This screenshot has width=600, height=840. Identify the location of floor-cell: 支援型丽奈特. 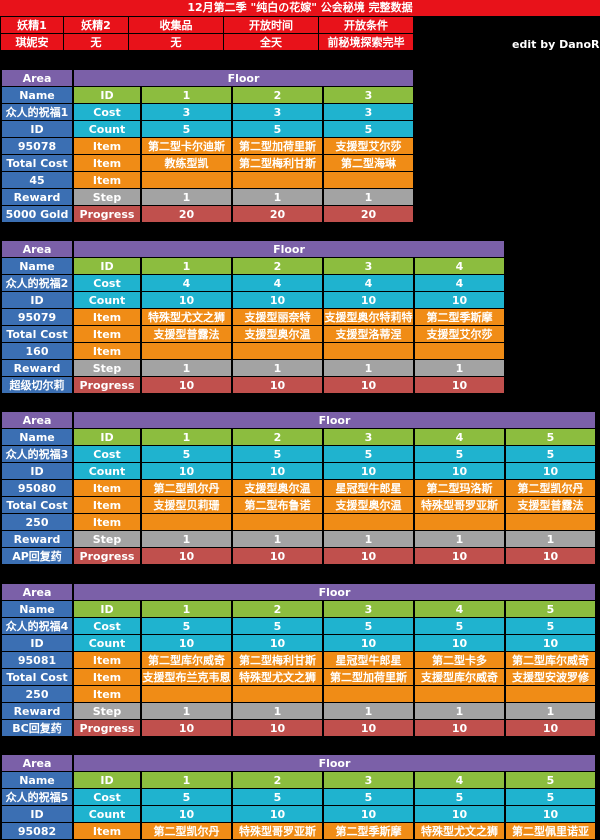
(277, 317).